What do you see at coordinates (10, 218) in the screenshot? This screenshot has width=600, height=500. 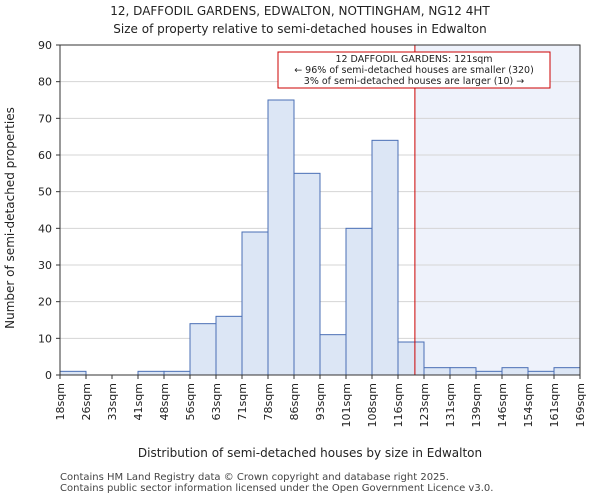 I see `y-axis-label: Number of semi-detached properties` at bounding box center [10, 218].